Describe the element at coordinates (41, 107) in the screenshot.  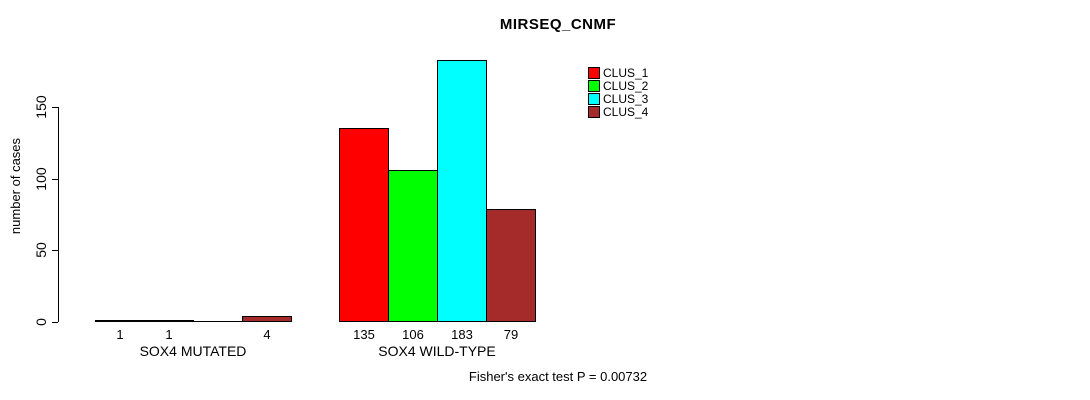
I see `y-axis-tick-label: 150` at that location.